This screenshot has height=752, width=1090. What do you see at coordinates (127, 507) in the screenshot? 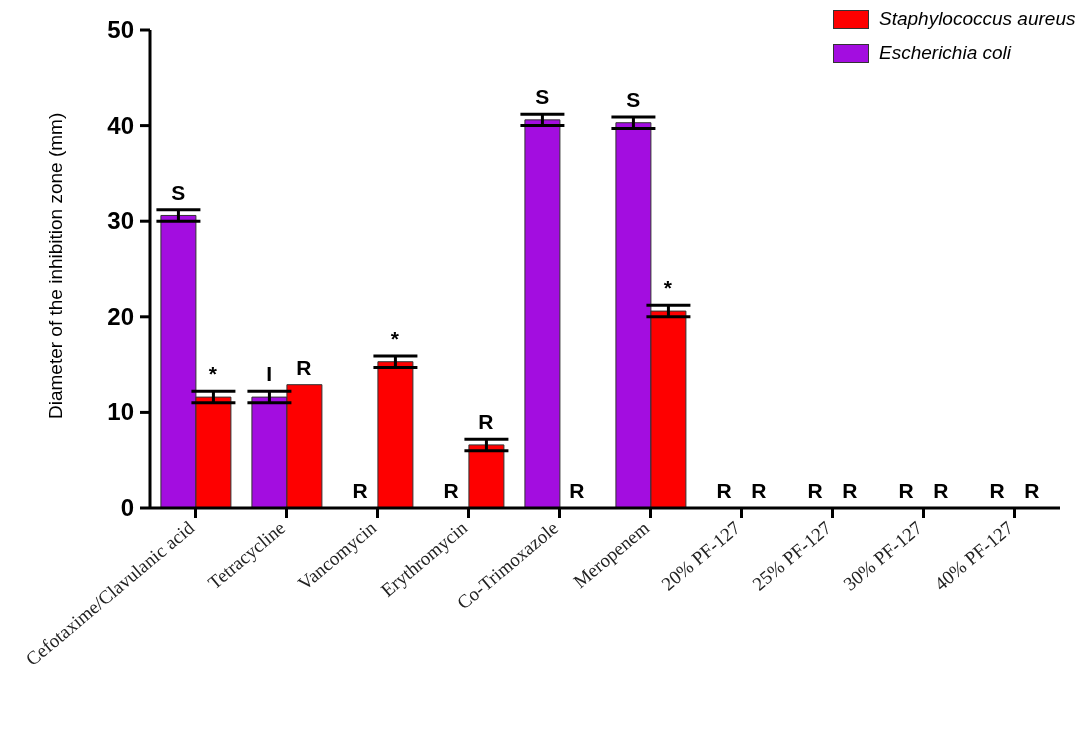
I see `y-tick-label: 0` at bounding box center [127, 507].